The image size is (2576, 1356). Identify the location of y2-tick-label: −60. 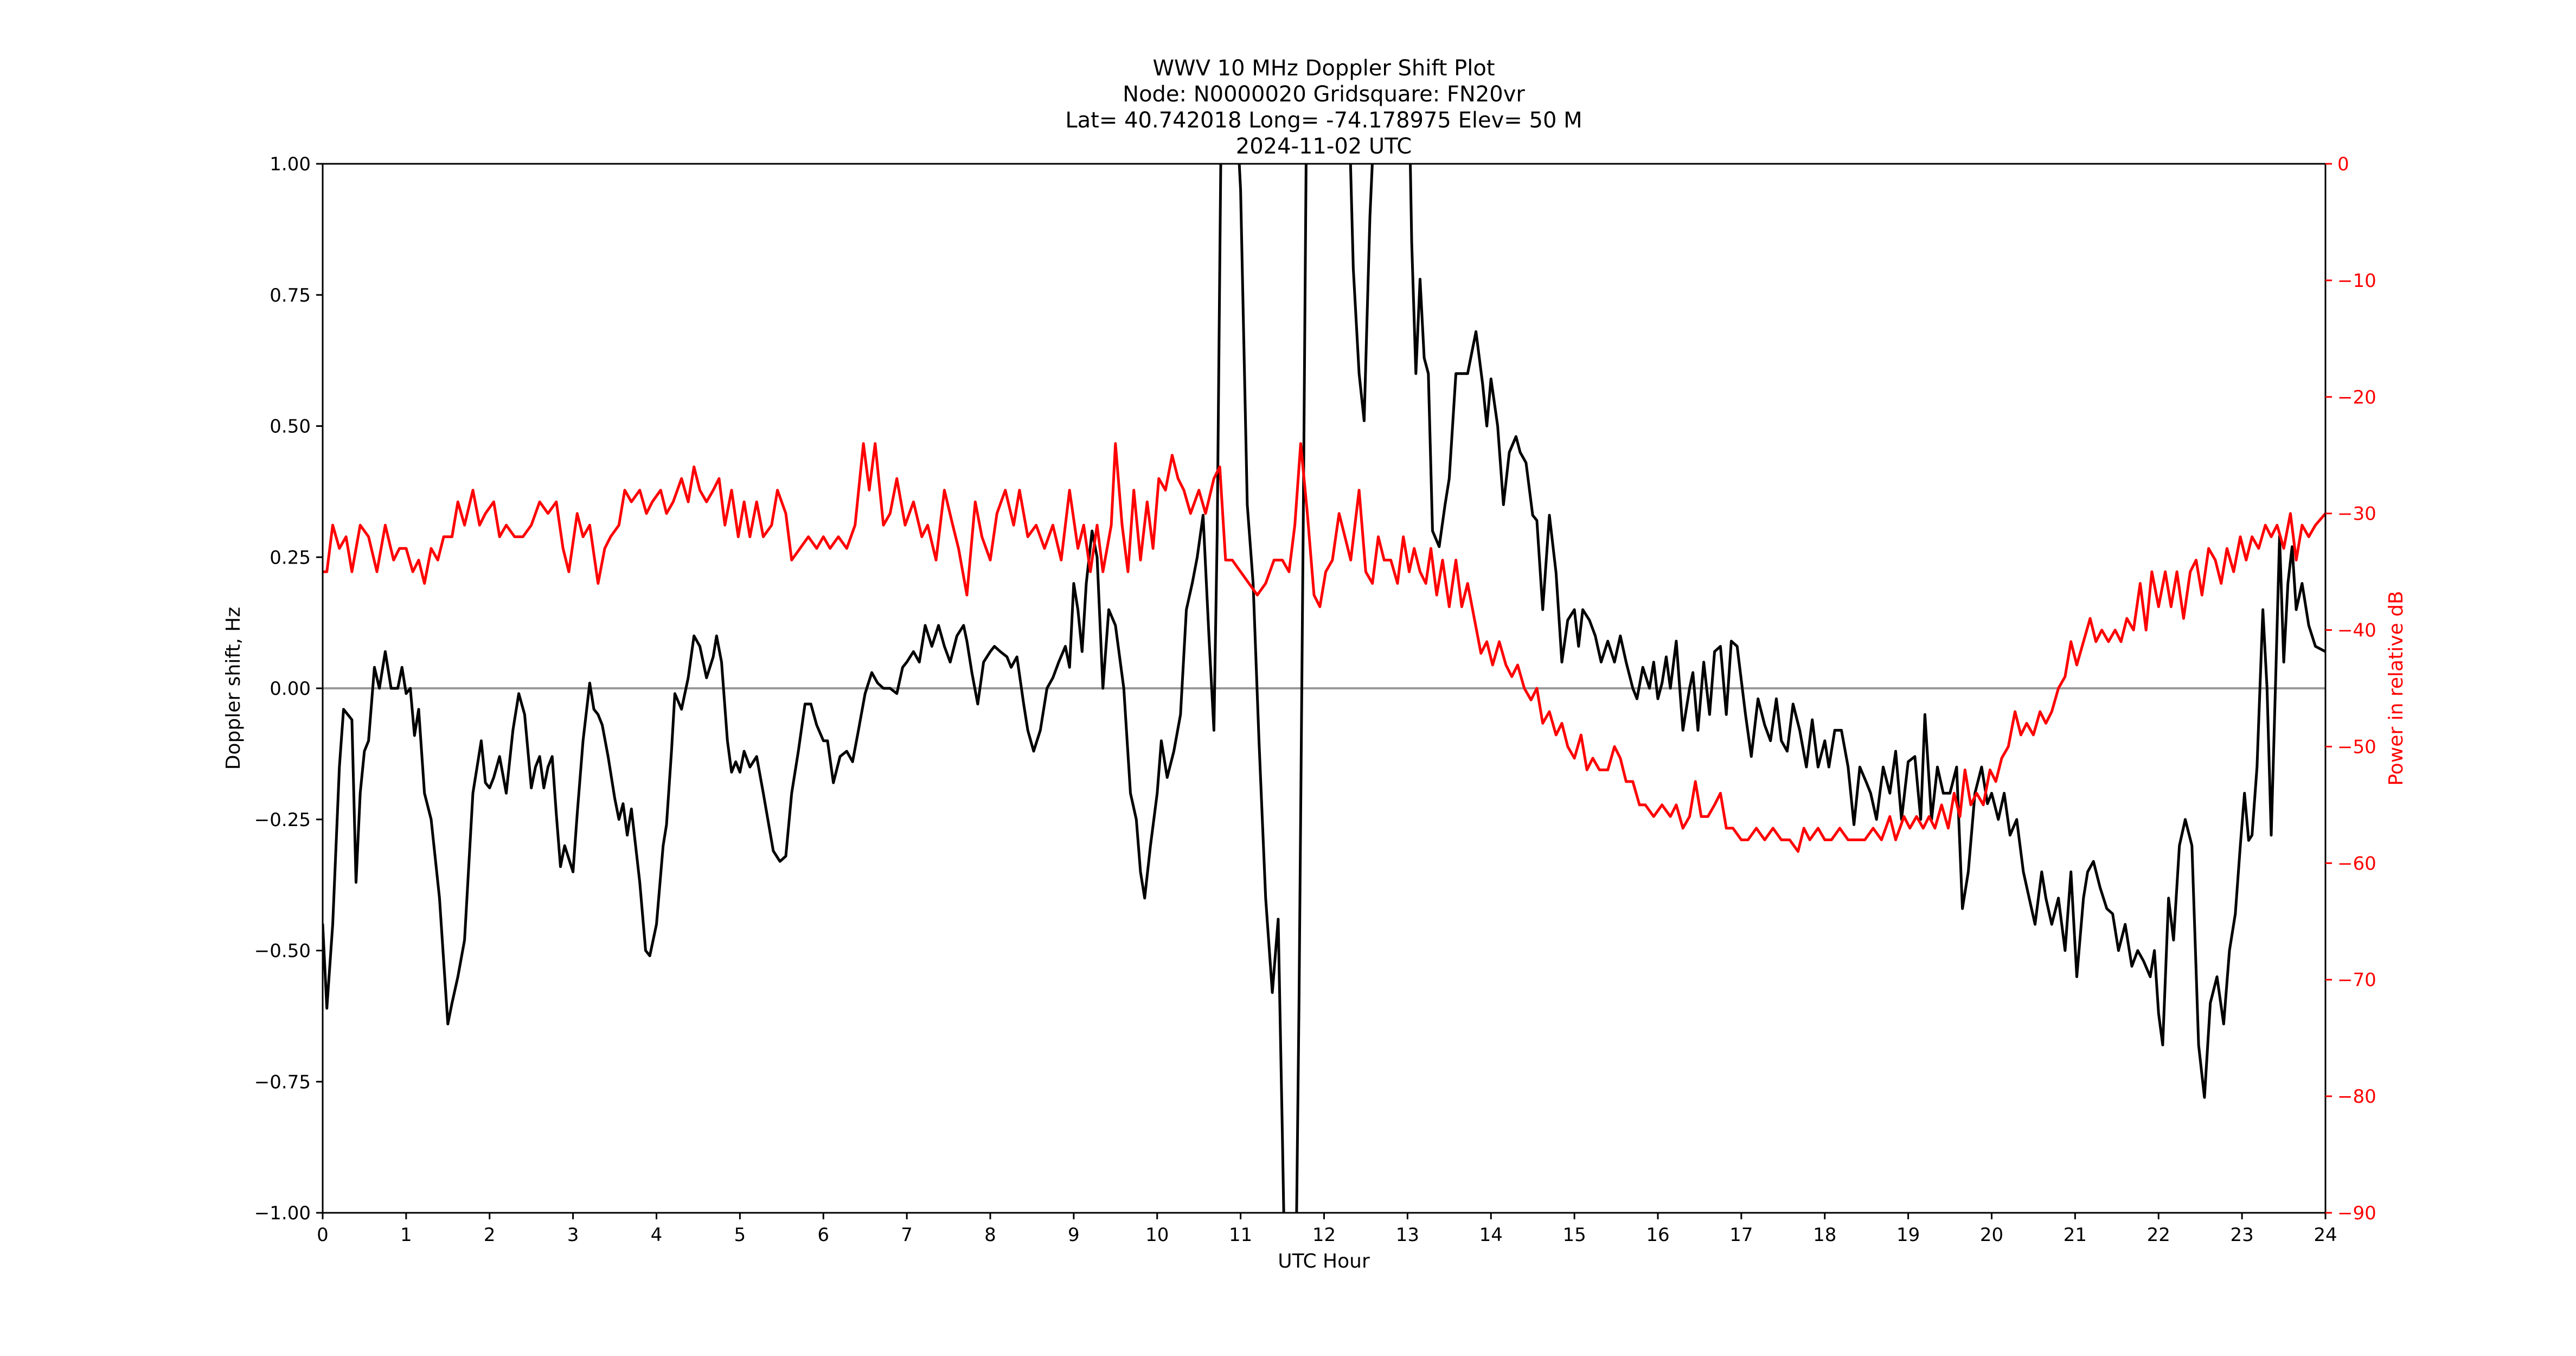
(2356, 863).